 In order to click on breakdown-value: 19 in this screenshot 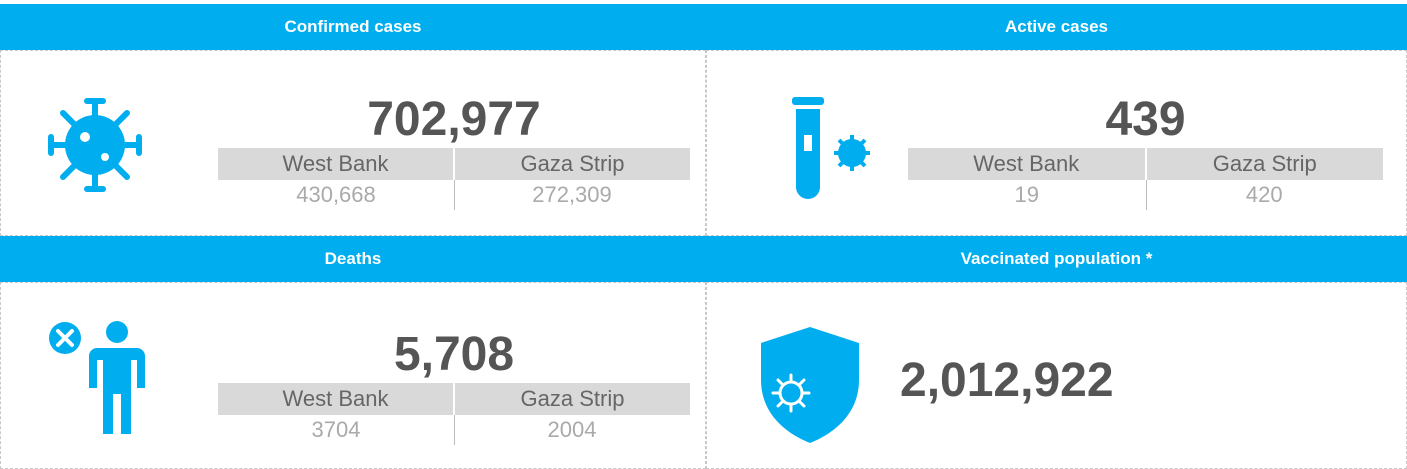, I will do `click(1026, 194)`.